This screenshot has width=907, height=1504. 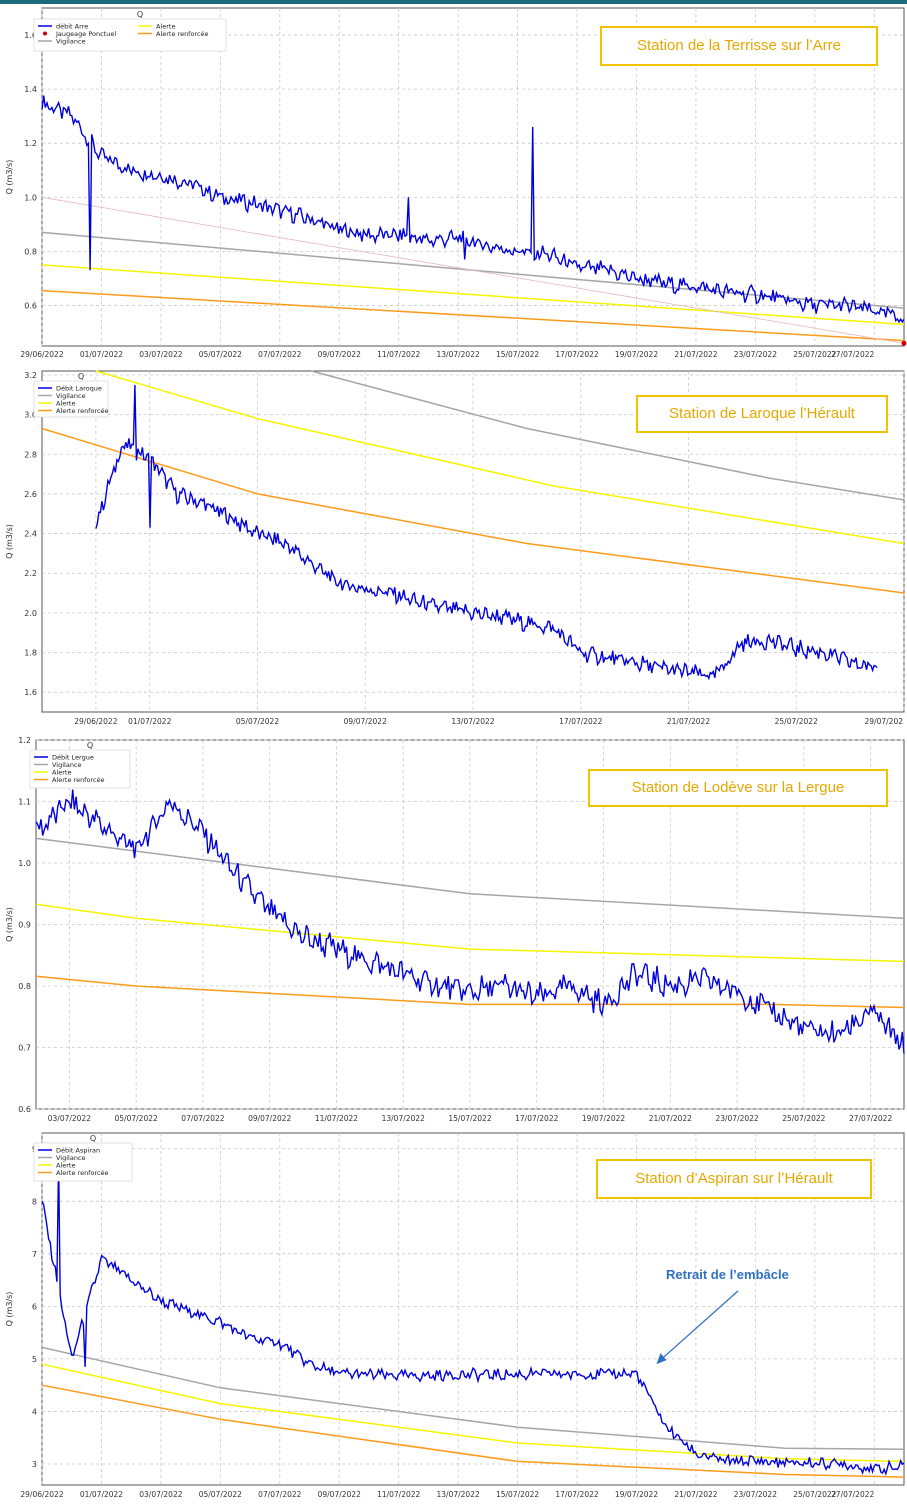 What do you see at coordinates (473, 270) in the screenshot?
I see `series-line-trend` at bounding box center [473, 270].